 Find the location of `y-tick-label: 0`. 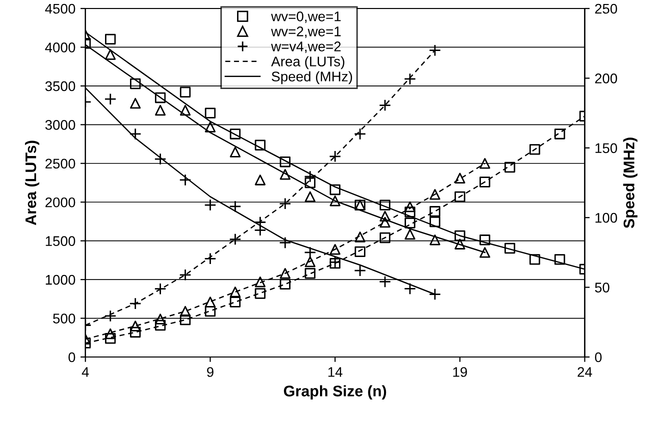

y-tick-label: 0 is located at coordinates (72, 357).